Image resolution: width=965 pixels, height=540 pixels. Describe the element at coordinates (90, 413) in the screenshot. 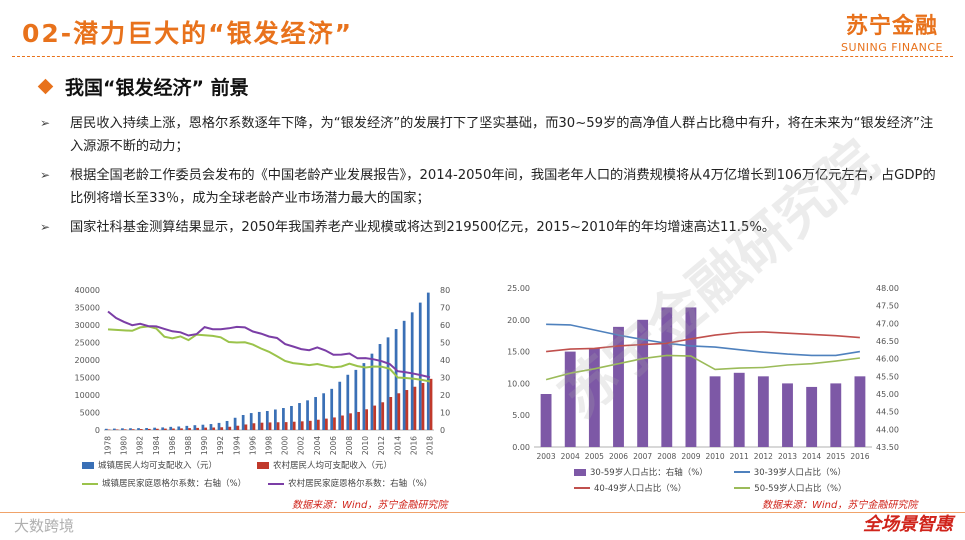

I see `y-tick-label: 5000` at that location.